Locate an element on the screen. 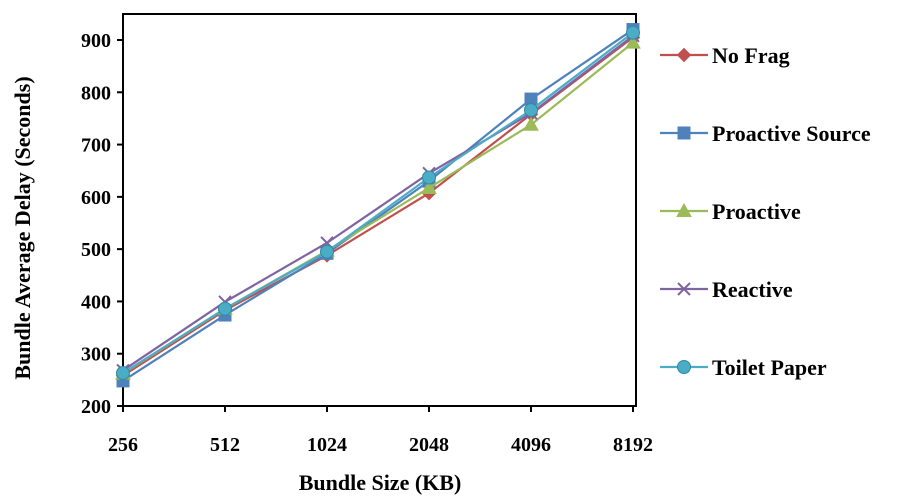  y-axis: 200 300 400 500 600 700 800 900 is located at coordinates (102, 224).